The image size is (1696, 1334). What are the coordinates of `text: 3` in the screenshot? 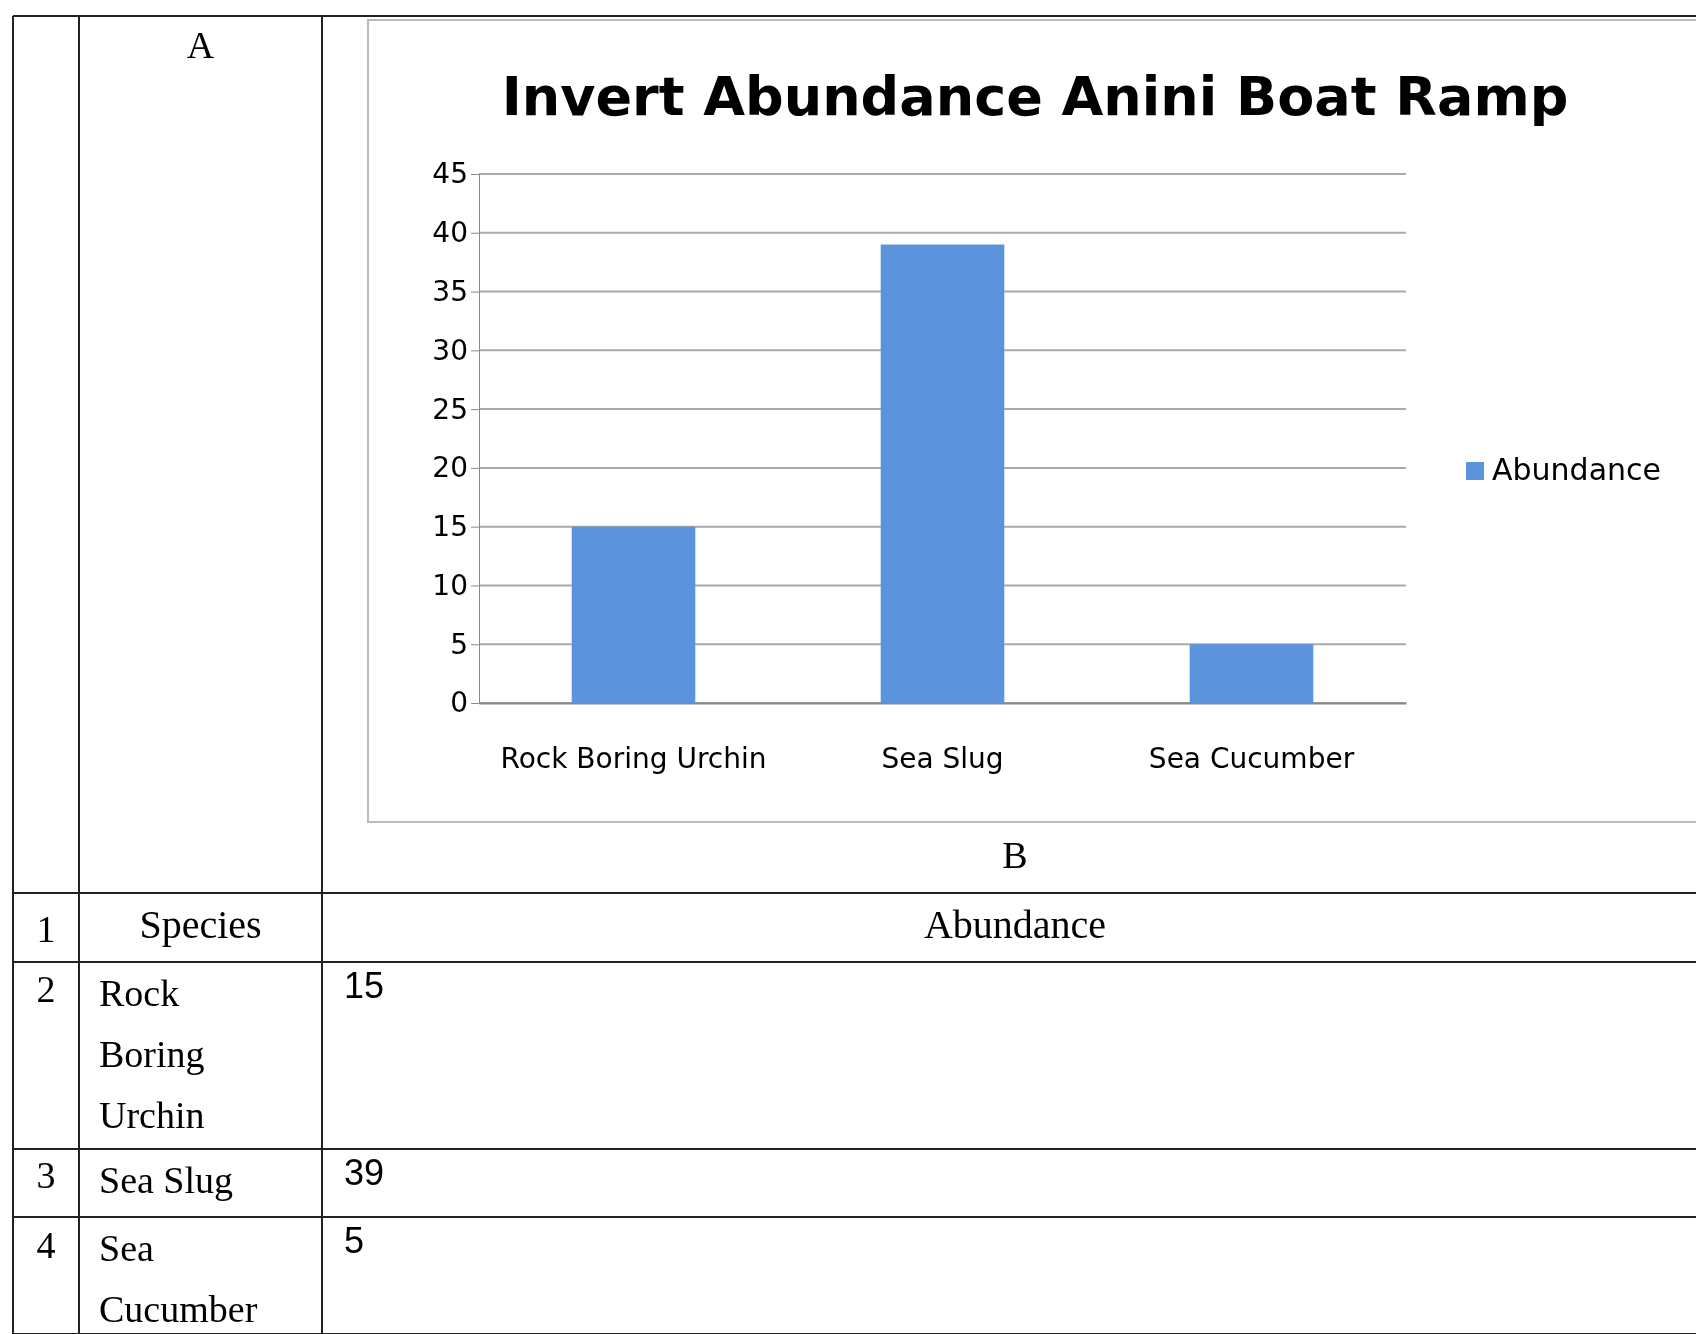 It's located at (46, 1175).